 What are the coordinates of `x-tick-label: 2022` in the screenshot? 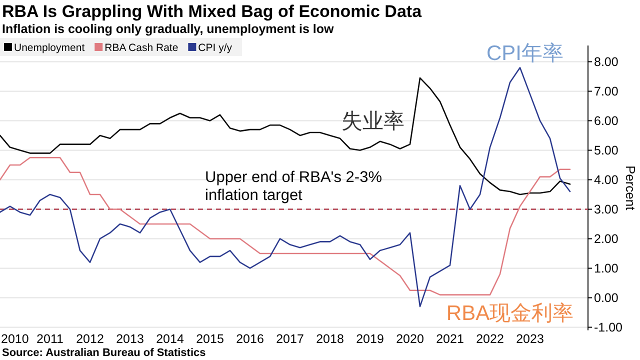 It's located at (490, 339).